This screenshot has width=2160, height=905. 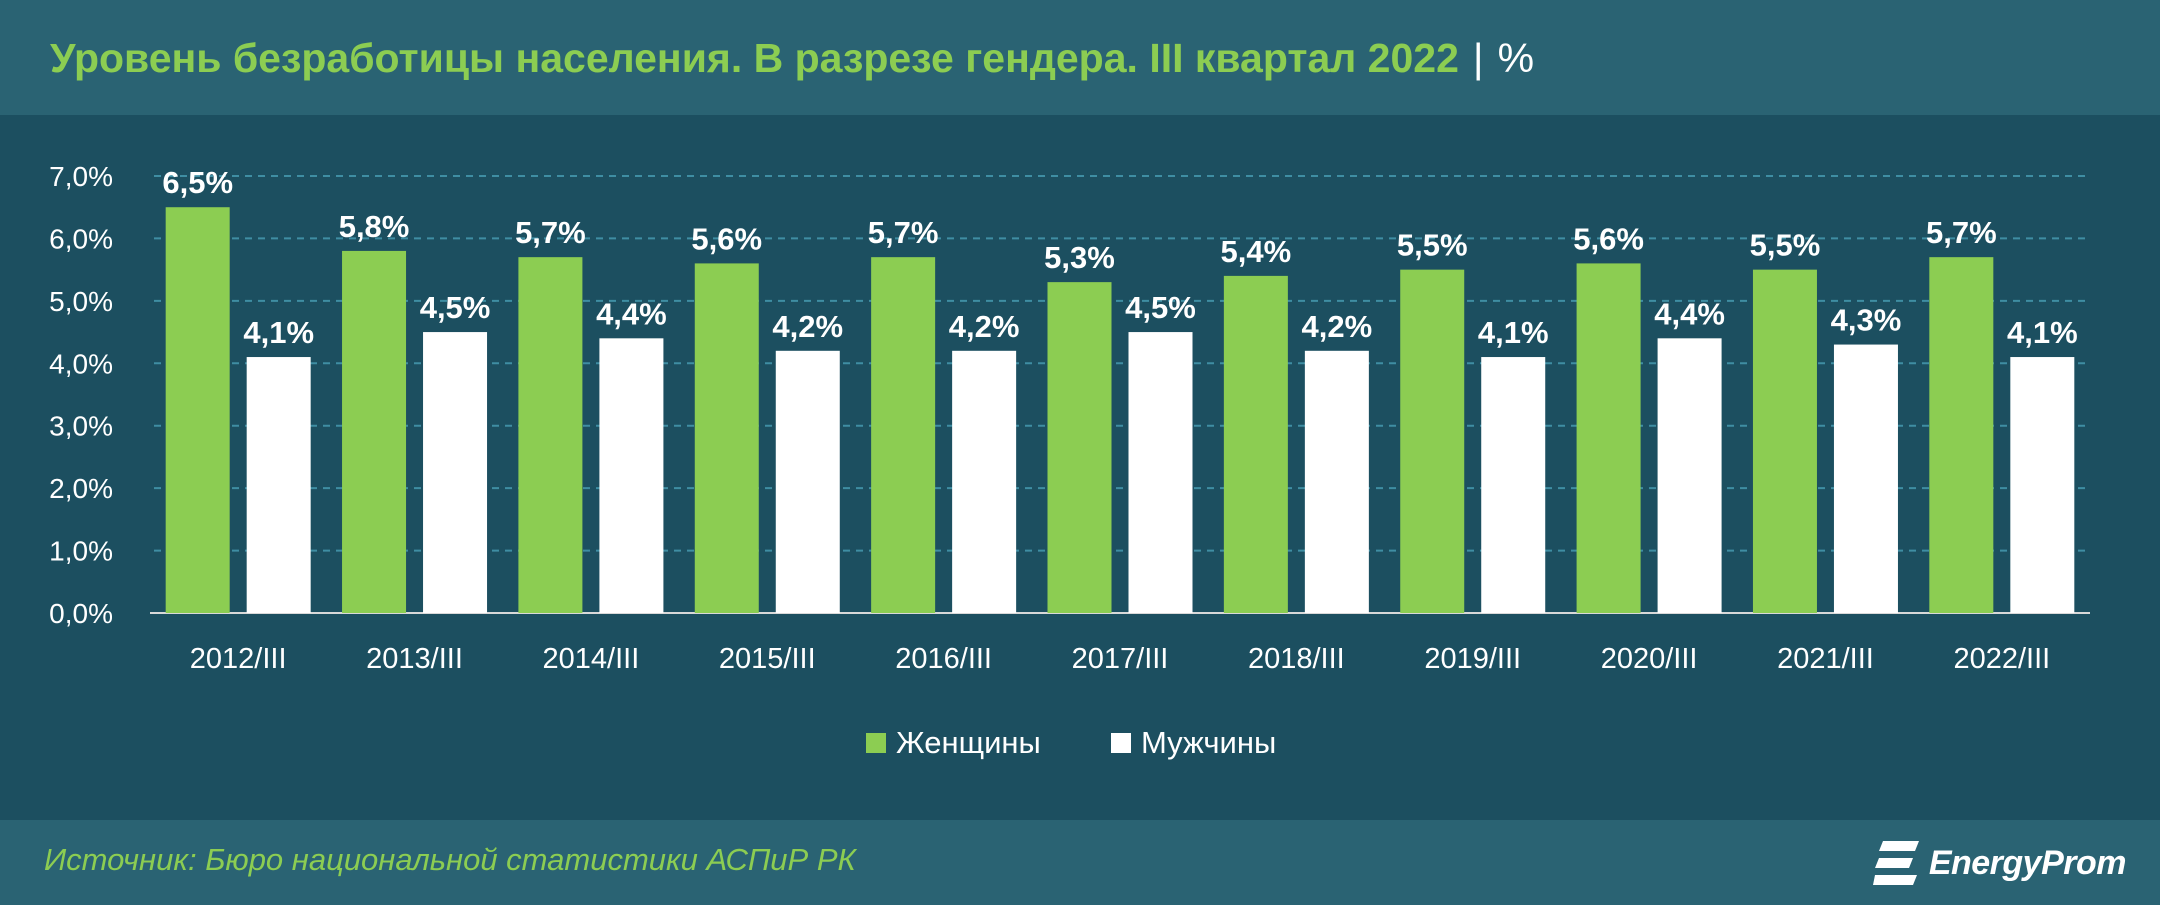 I want to click on x-tick-label: 2012/III, so click(x=238, y=659).